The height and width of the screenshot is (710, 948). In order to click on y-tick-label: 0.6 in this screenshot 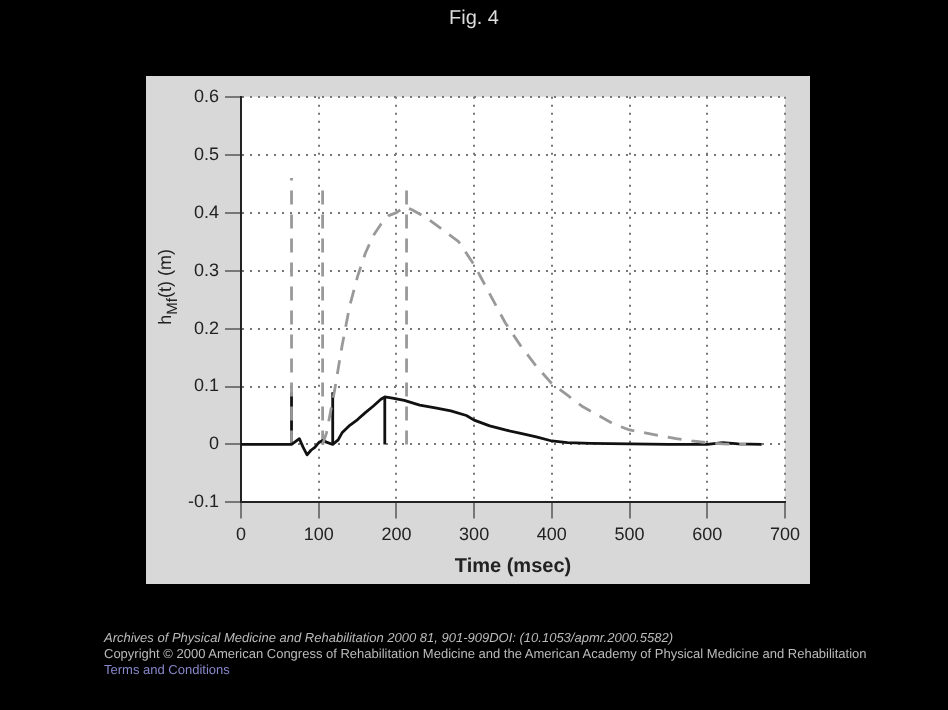, I will do `click(206, 95)`.